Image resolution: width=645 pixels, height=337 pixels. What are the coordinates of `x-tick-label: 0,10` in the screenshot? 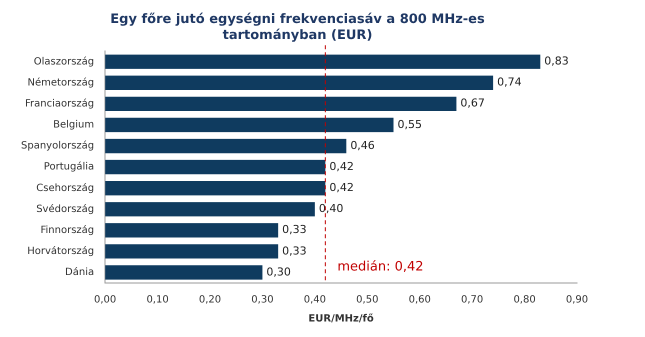 It's located at (157, 300).